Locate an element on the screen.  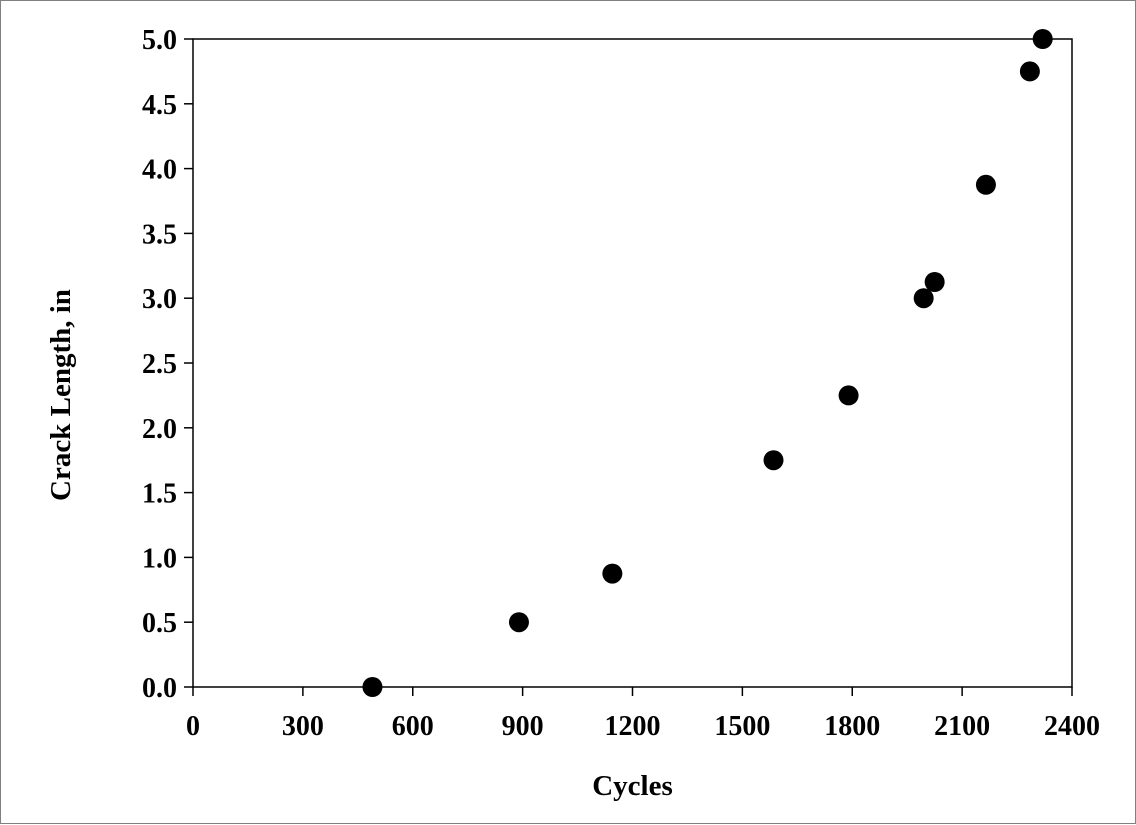
y-tick-label: 4.5 is located at coordinates (159, 105).